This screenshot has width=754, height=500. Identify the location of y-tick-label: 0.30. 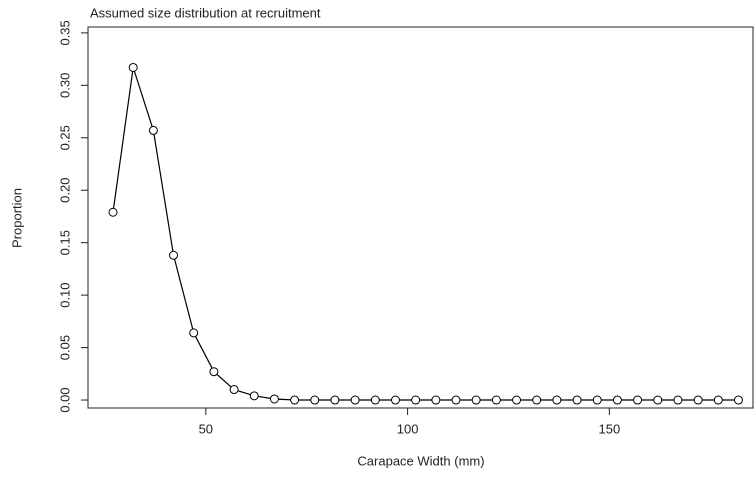
(64, 85).